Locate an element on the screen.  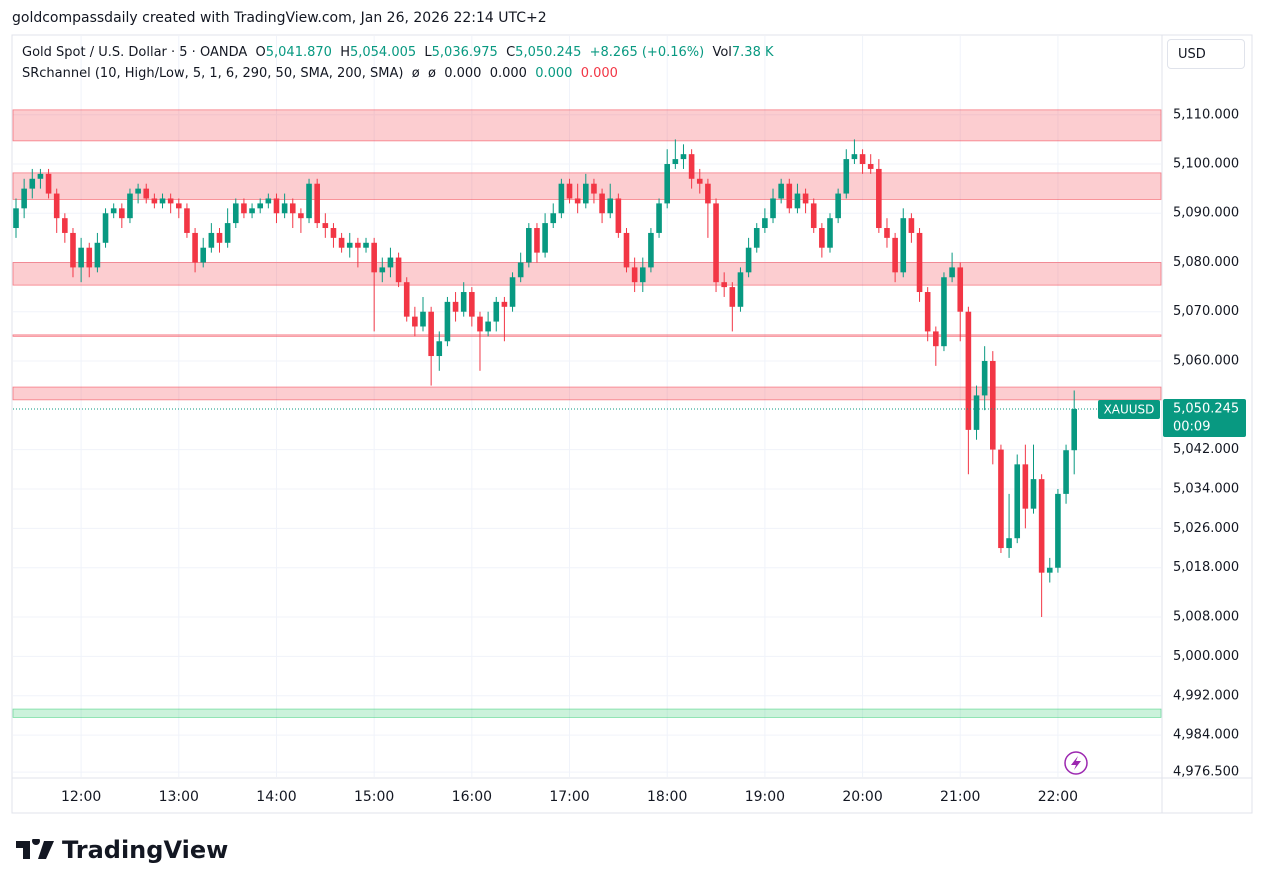
logo-mark is located at coordinates (35, 849).